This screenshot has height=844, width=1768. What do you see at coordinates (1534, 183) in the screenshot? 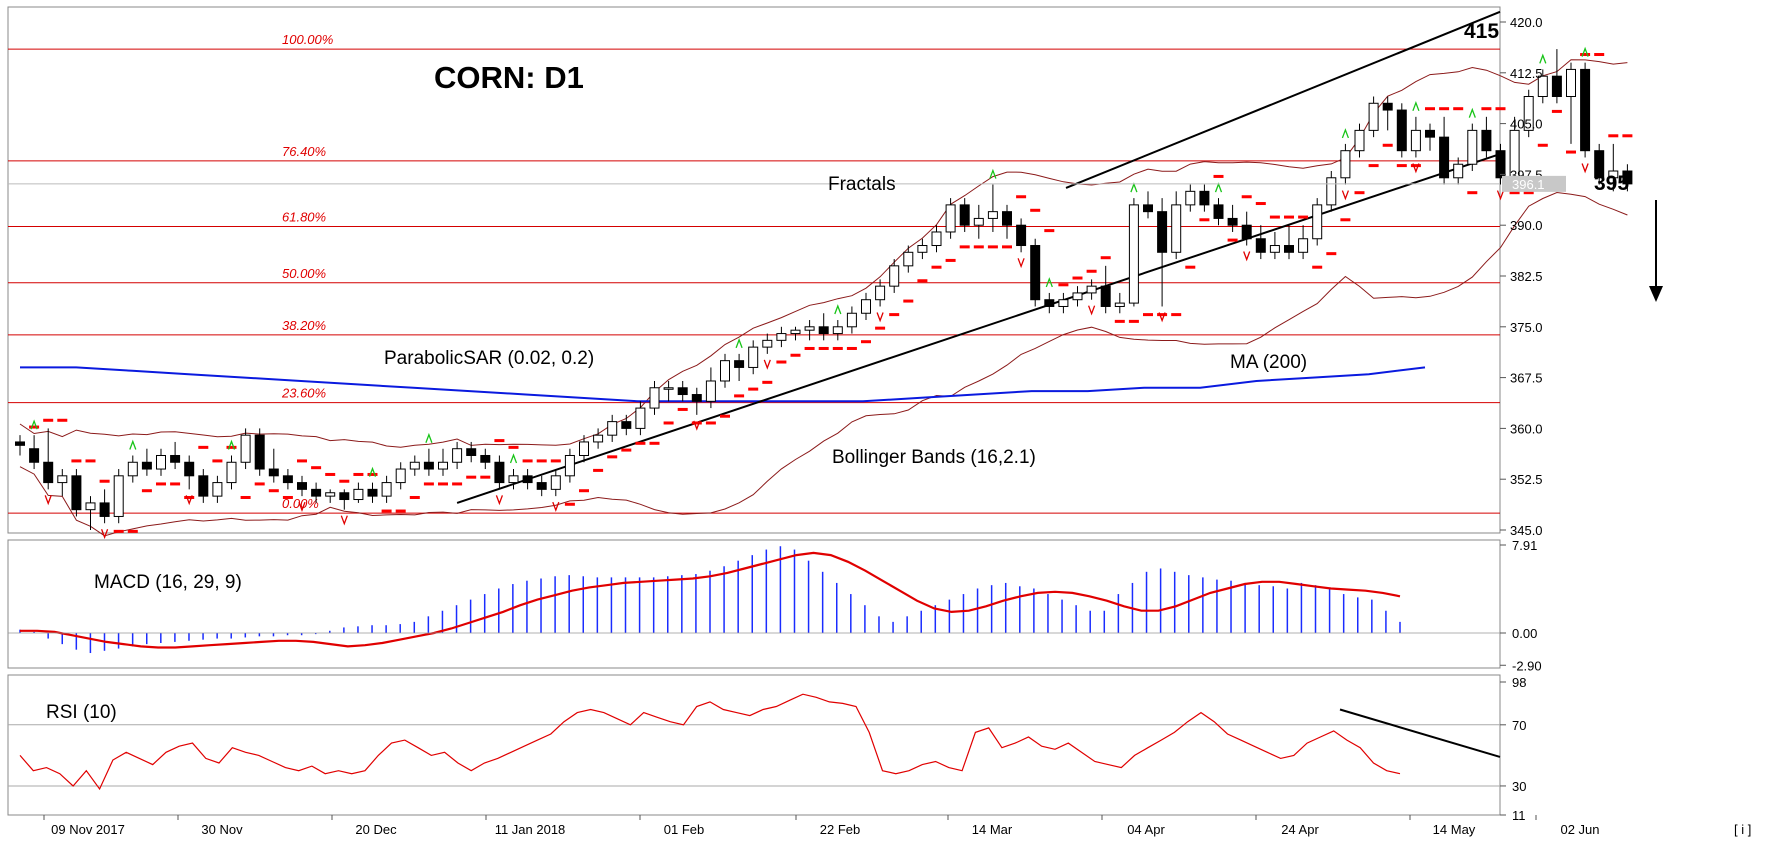
I see `current-price-box` at bounding box center [1534, 183].